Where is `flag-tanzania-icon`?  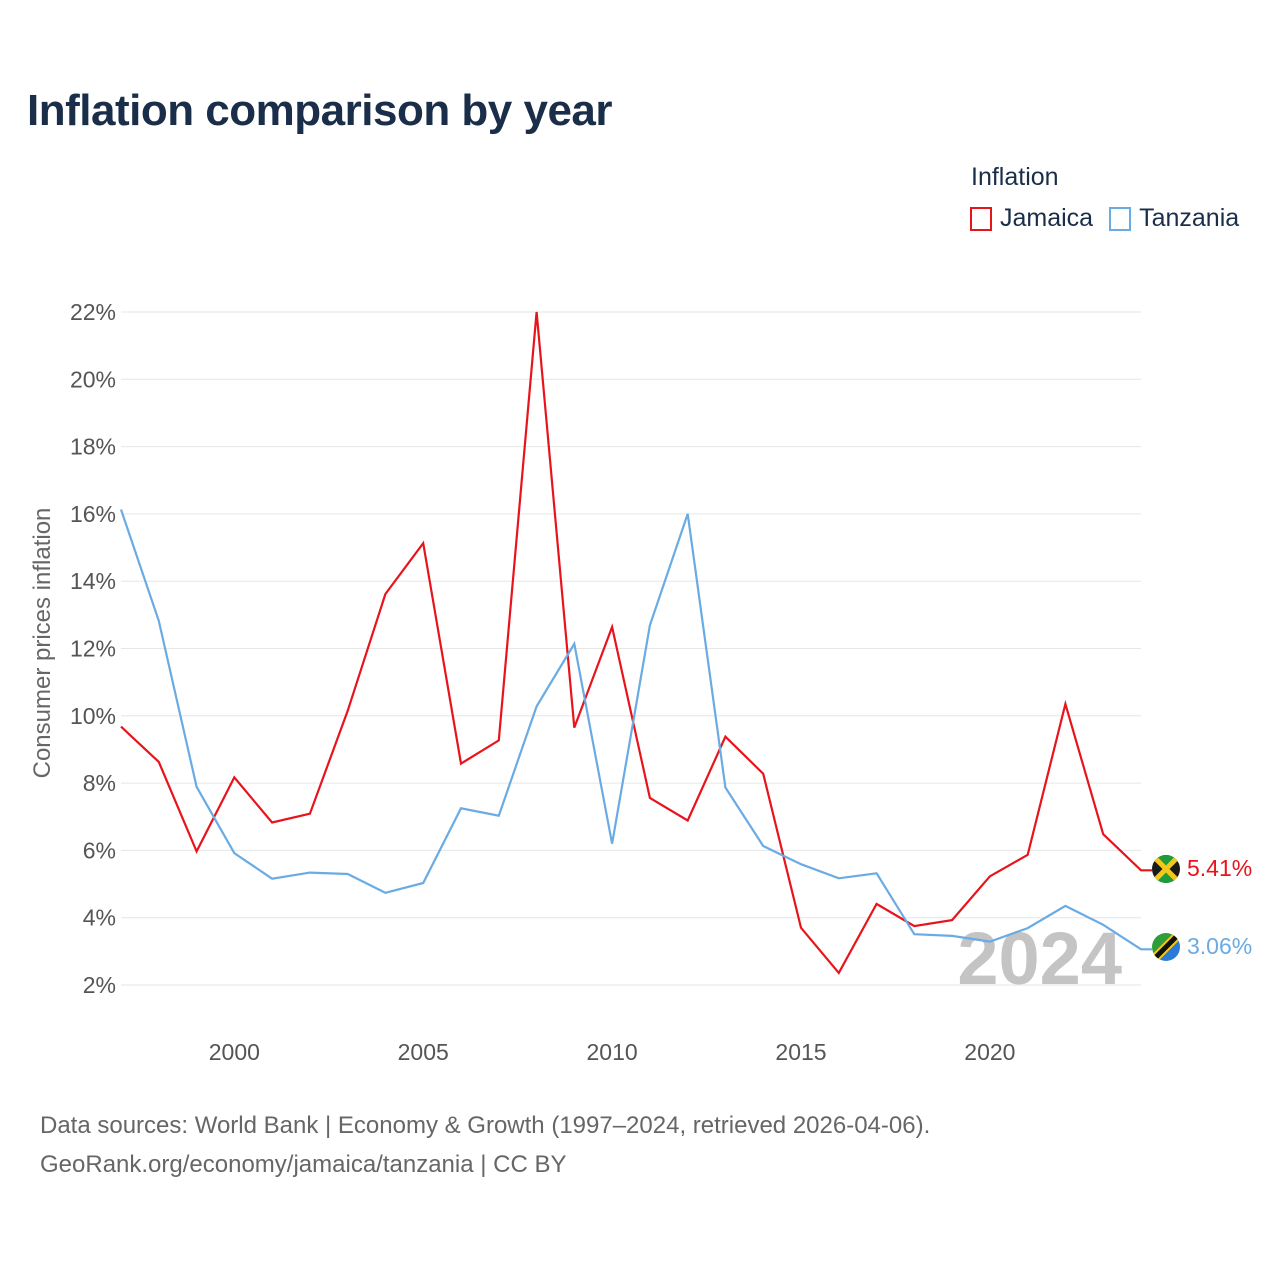 flag-tanzania-icon is located at coordinates (1166, 947).